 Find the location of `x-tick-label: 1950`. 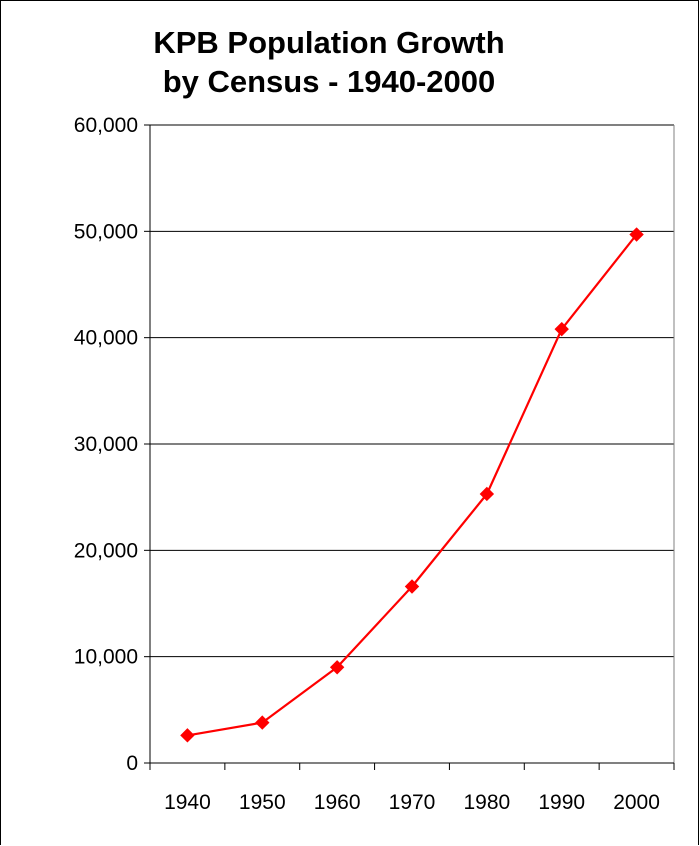

x-tick-label: 1950 is located at coordinates (262, 802).